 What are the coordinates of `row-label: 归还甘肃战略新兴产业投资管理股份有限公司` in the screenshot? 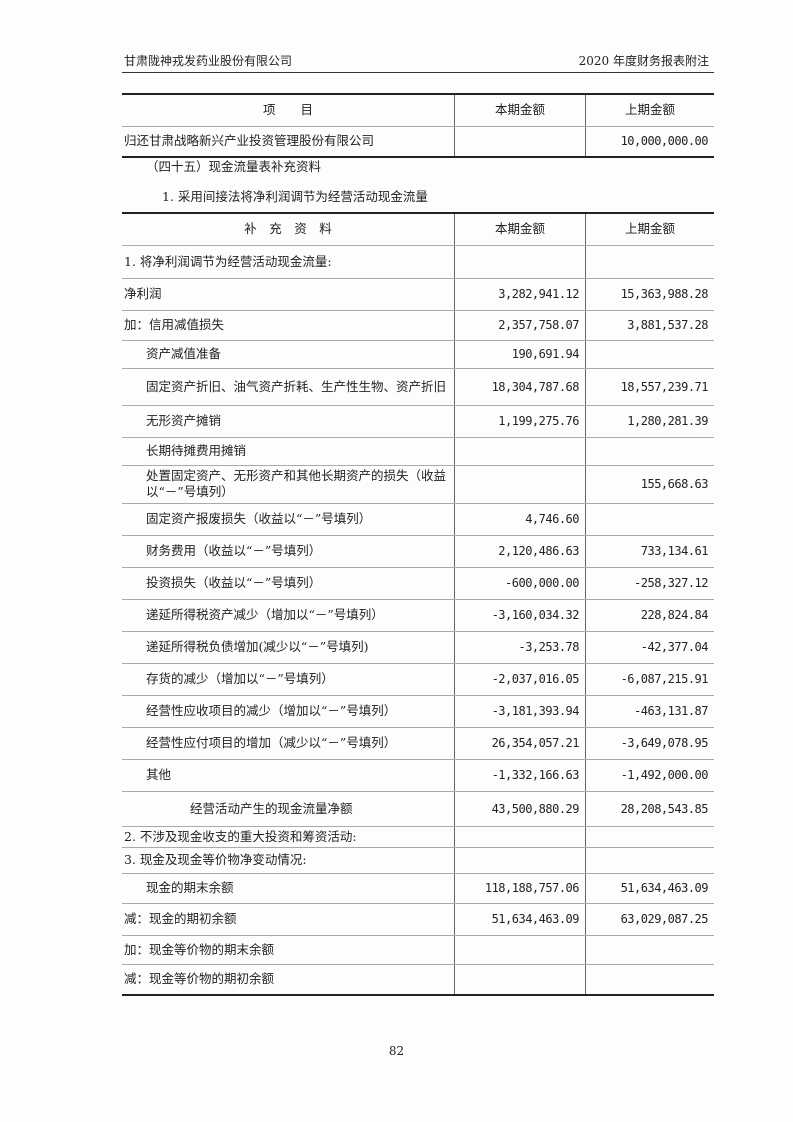 It's located at (288, 142).